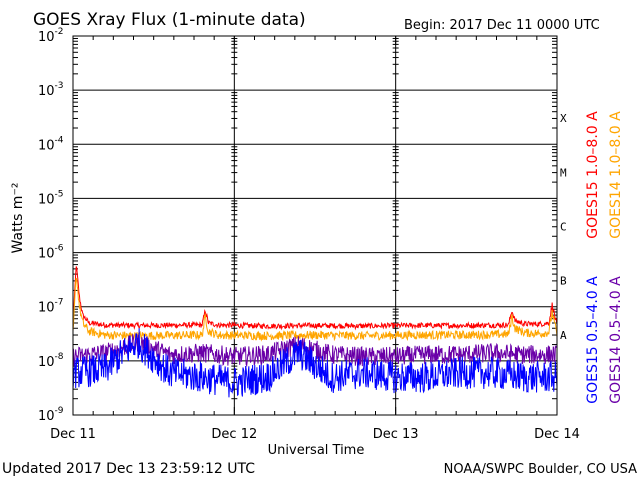  I want to click on flare-class-labels: X M C B A, so click(563, 227).